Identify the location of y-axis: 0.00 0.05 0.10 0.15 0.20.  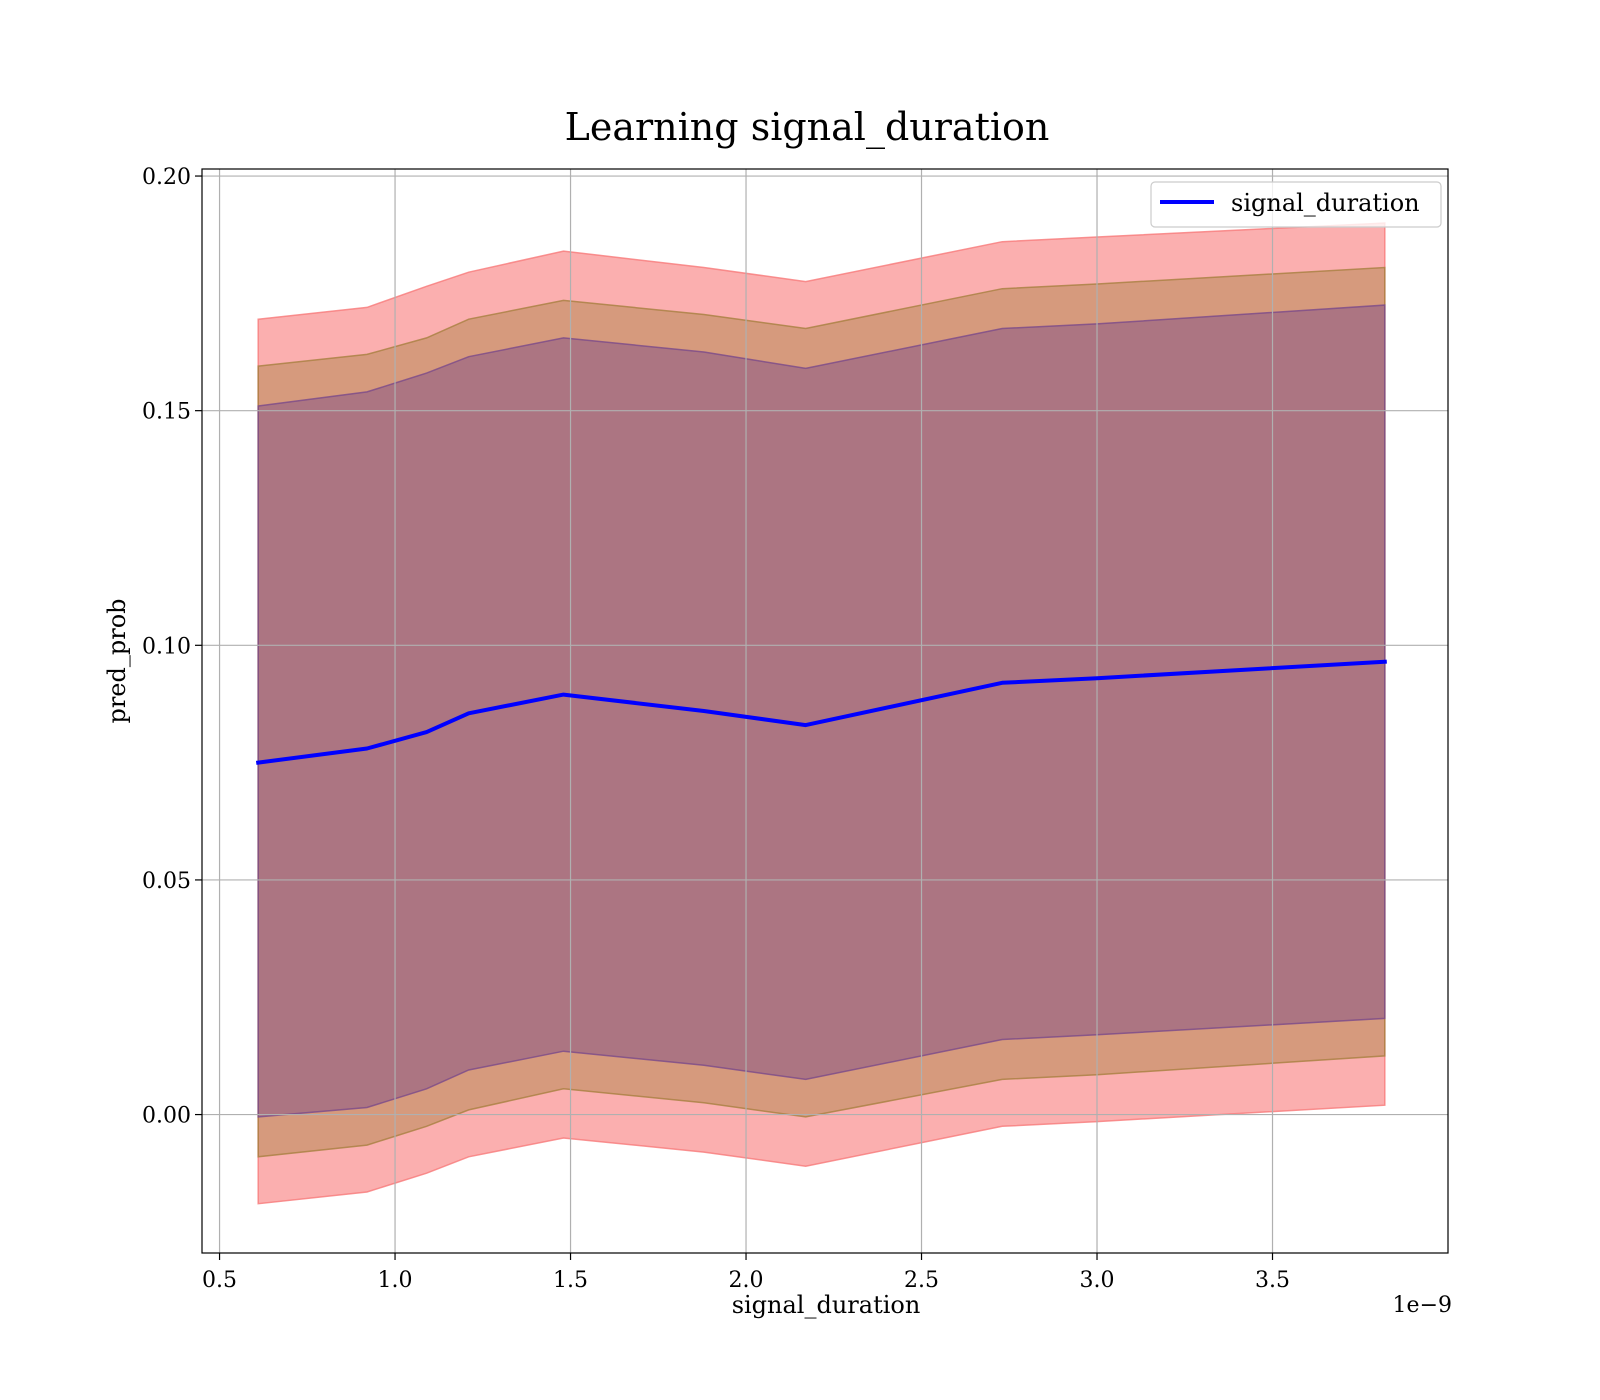
(172, 647).